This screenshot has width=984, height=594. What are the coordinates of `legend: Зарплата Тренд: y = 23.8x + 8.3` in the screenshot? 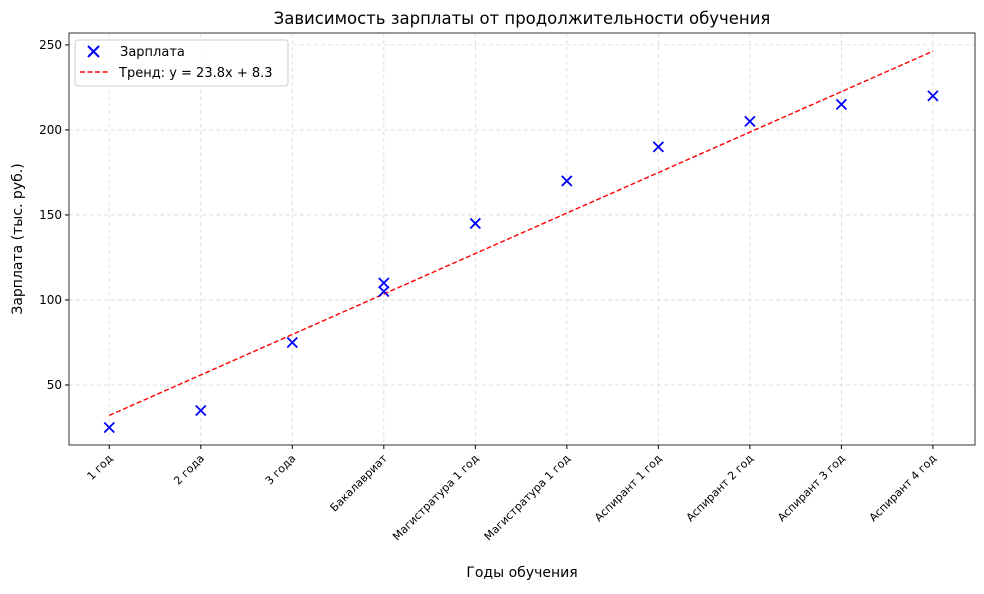 It's located at (181, 63).